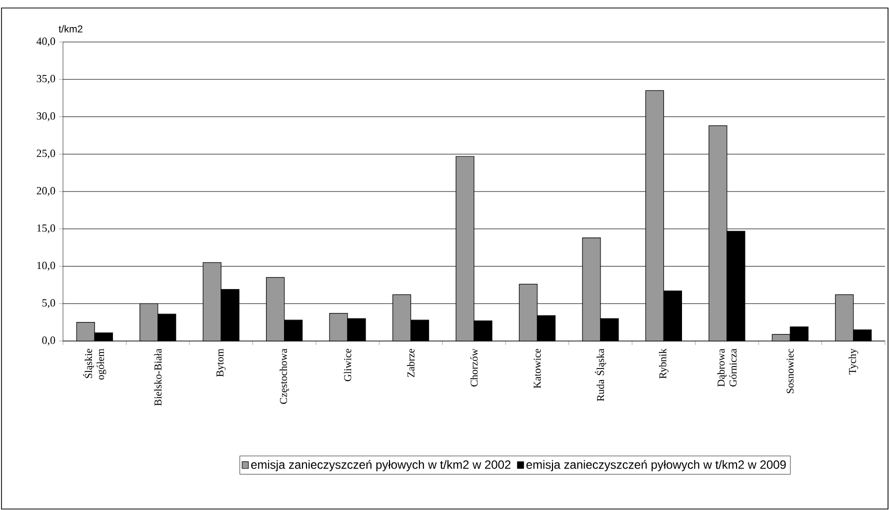  Describe the element at coordinates (727, 367) in the screenshot. I see `x-tick-label: Dąbrowa Górnicza` at that location.